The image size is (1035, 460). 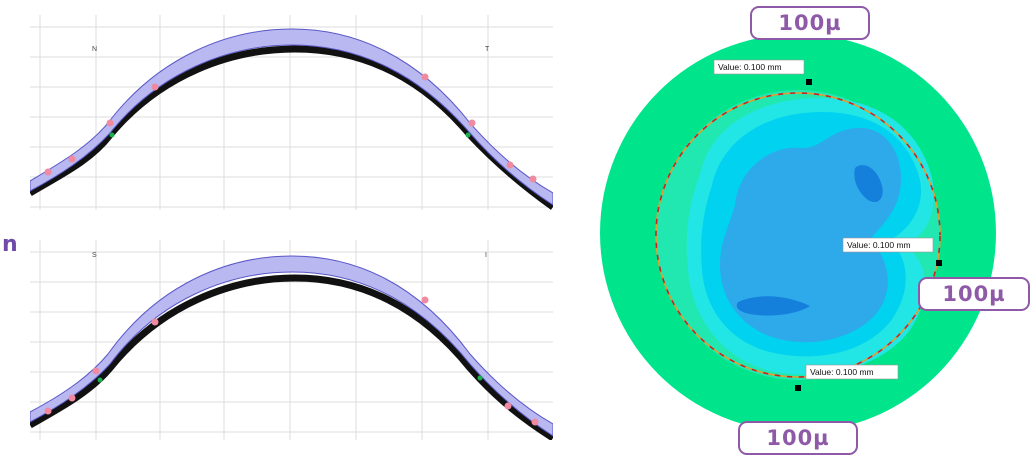 I want to click on map-zone-4b, so click(x=773, y=306).